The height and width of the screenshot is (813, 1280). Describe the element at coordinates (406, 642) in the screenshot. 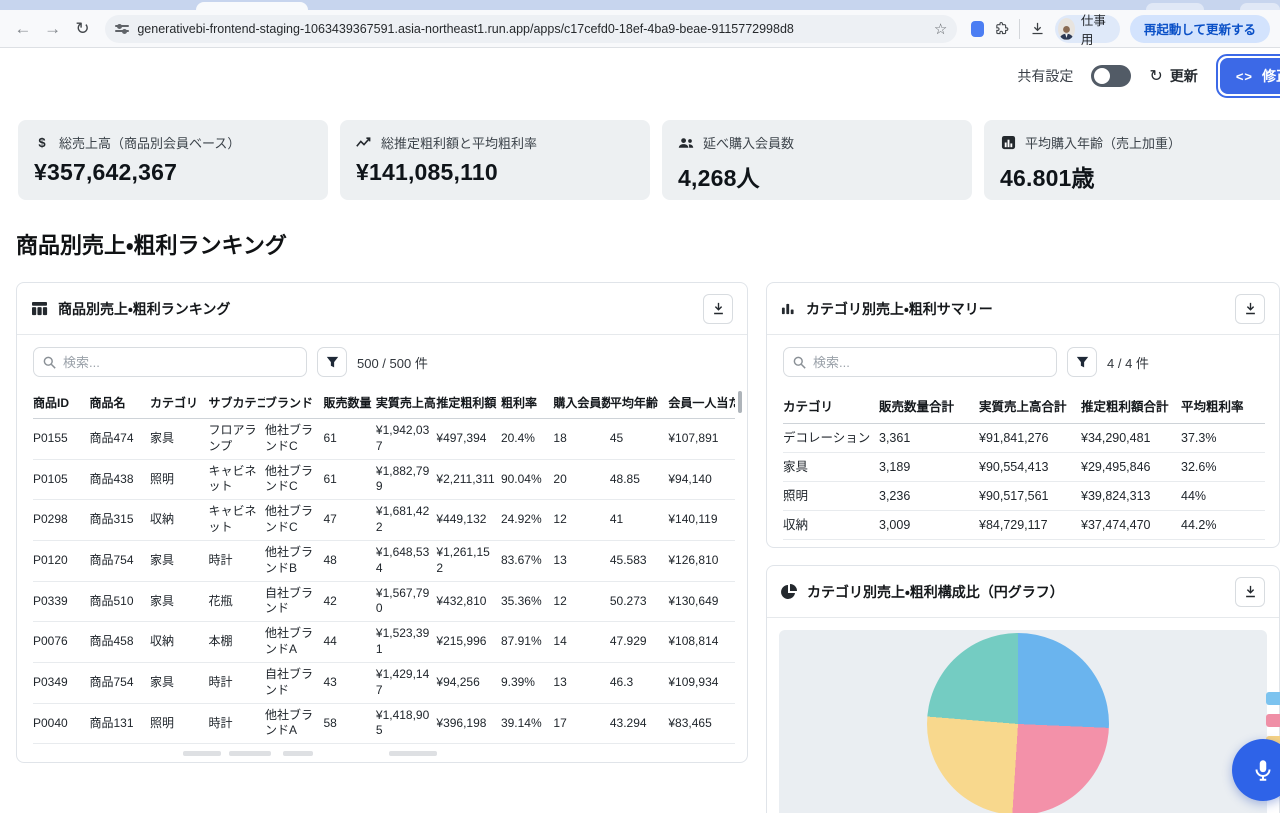

I see `table-cell: ¥1,523,391` at that location.